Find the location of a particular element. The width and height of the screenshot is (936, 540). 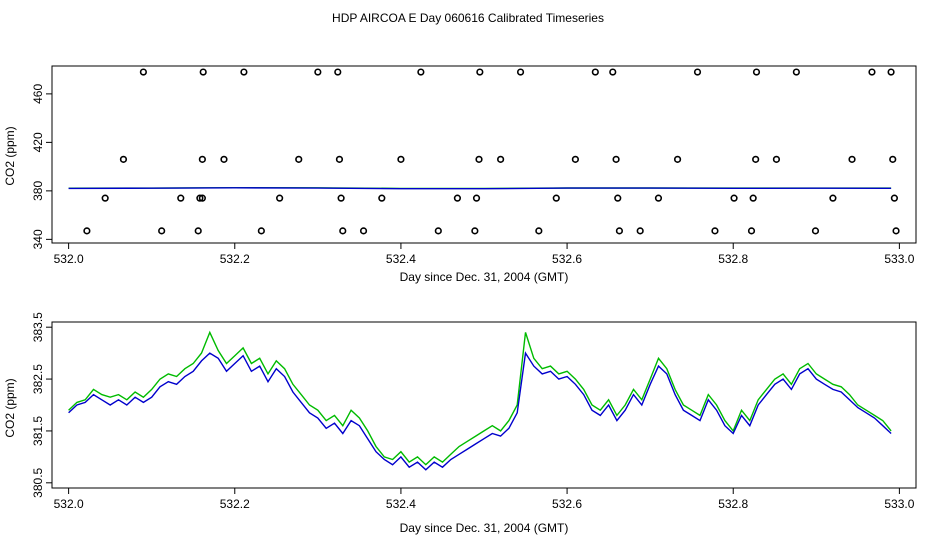

upper-x-axis-label: Day since Dec. 31, 2004 (GMT) is located at coordinates (484, 277).